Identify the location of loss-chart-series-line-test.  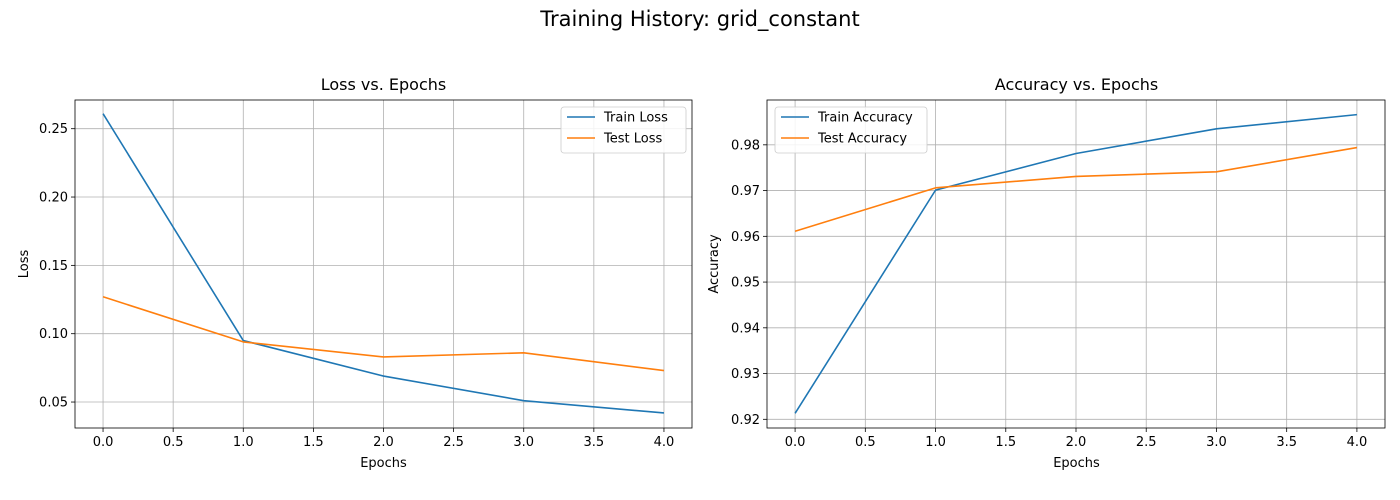
(383, 334).